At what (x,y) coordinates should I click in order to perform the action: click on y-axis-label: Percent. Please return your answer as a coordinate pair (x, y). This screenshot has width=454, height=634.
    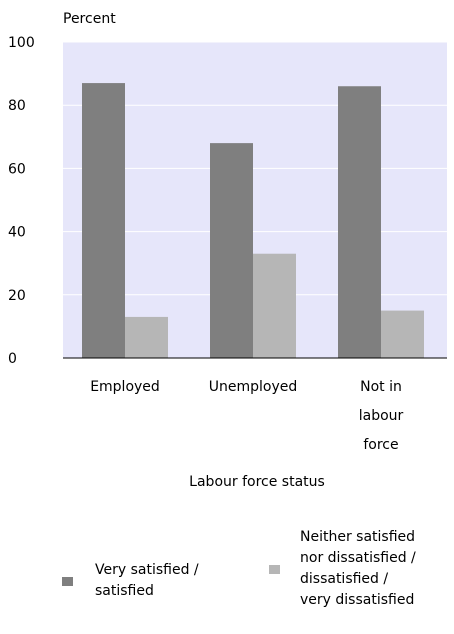
    Looking at the image, I should click on (89, 19).